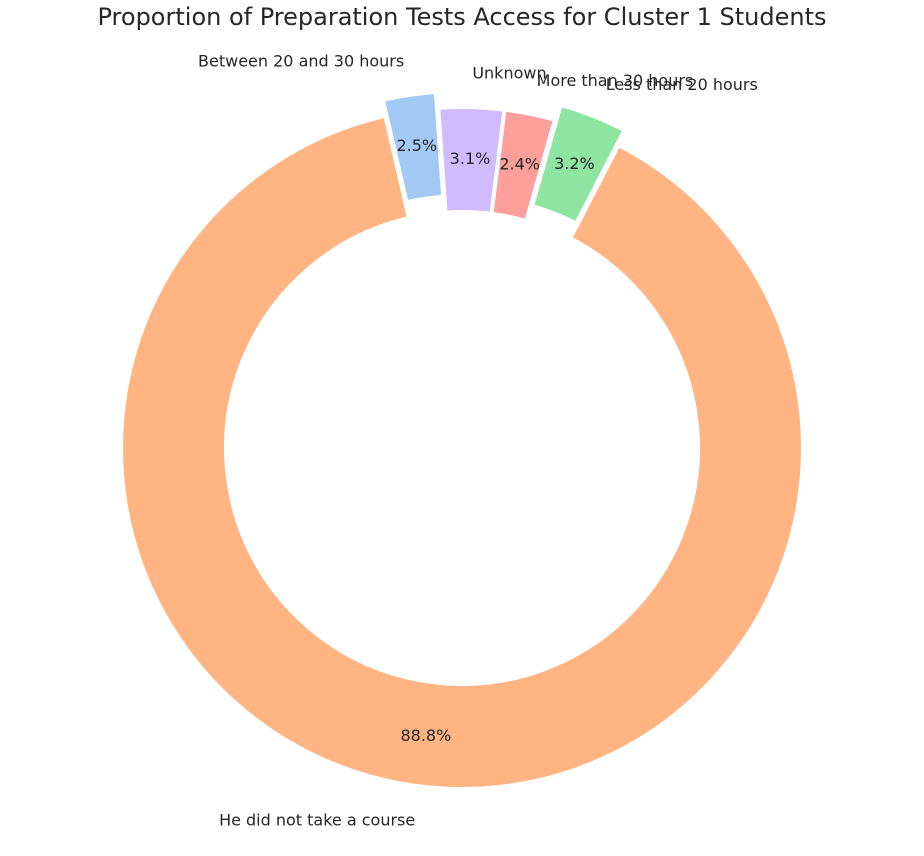 This screenshot has width=924, height=856. I want to click on pct-label-he-did-not-take-a-course: 88.8%, so click(425, 735).